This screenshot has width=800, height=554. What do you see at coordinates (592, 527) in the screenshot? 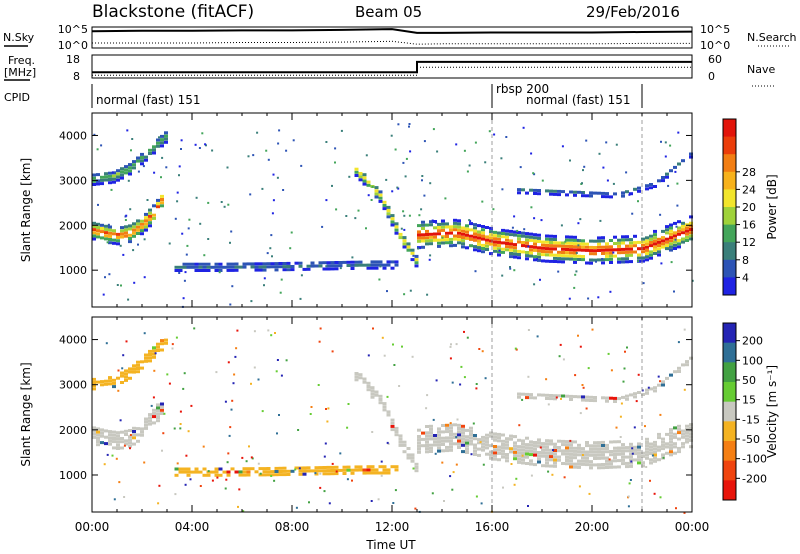
I see `x-tick-label: 20:00` at bounding box center [592, 527].